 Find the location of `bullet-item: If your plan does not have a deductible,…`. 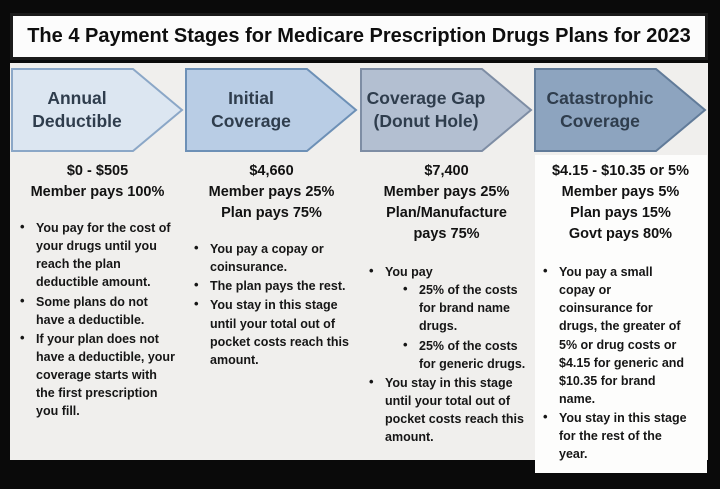

bullet-item: If your plan does not have a deductible,… is located at coordinates (95, 375).